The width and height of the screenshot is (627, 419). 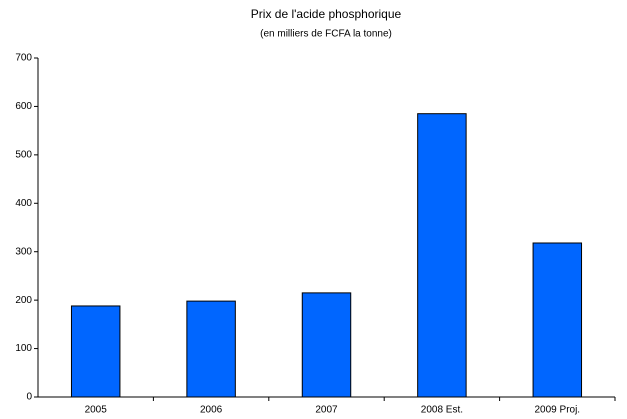 I want to click on x-tick-label: 2008 Est., so click(x=442, y=410).